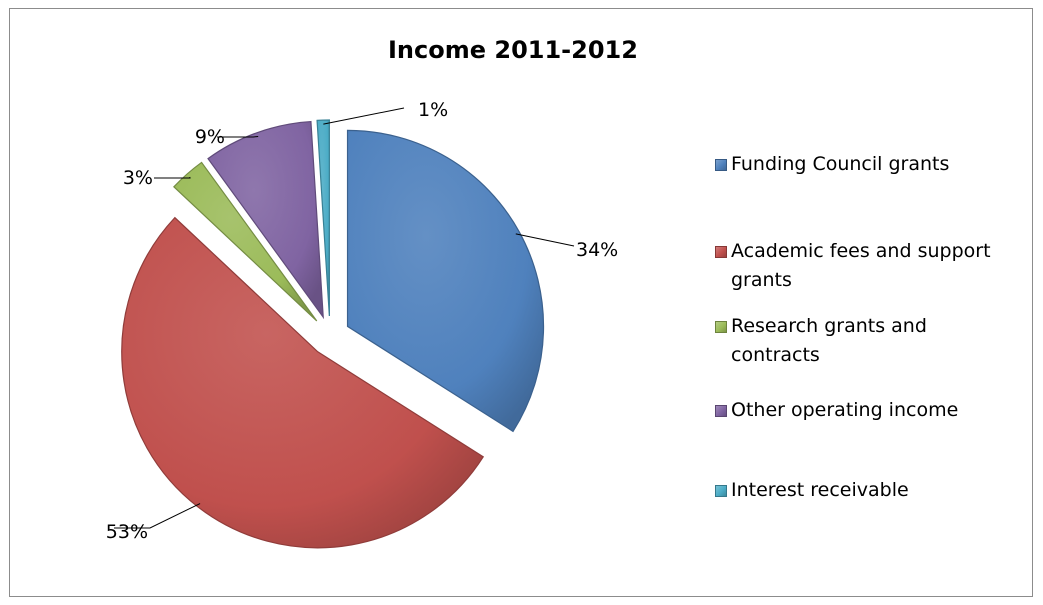  I want to click on legend-label: Interest receivable, so click(820, 490).